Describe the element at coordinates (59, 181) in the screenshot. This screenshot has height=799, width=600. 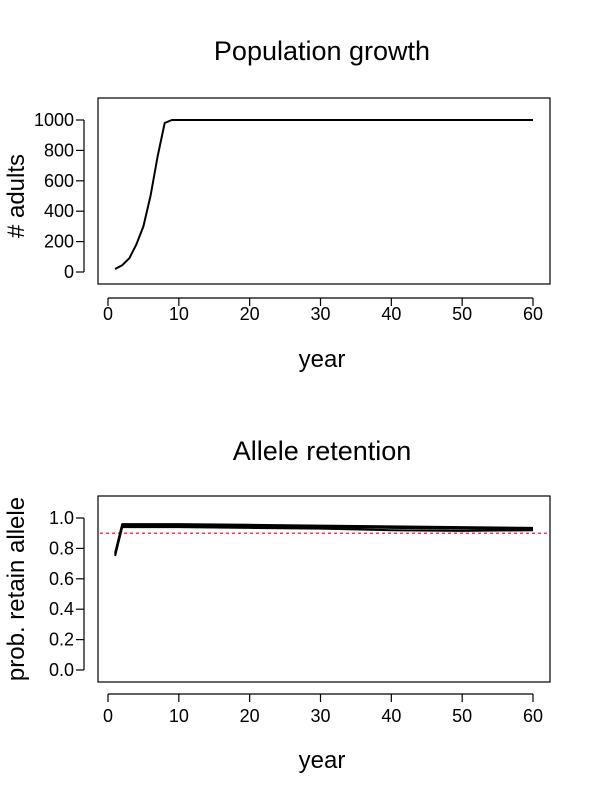
I see `y-tick-label: 600` at that location.